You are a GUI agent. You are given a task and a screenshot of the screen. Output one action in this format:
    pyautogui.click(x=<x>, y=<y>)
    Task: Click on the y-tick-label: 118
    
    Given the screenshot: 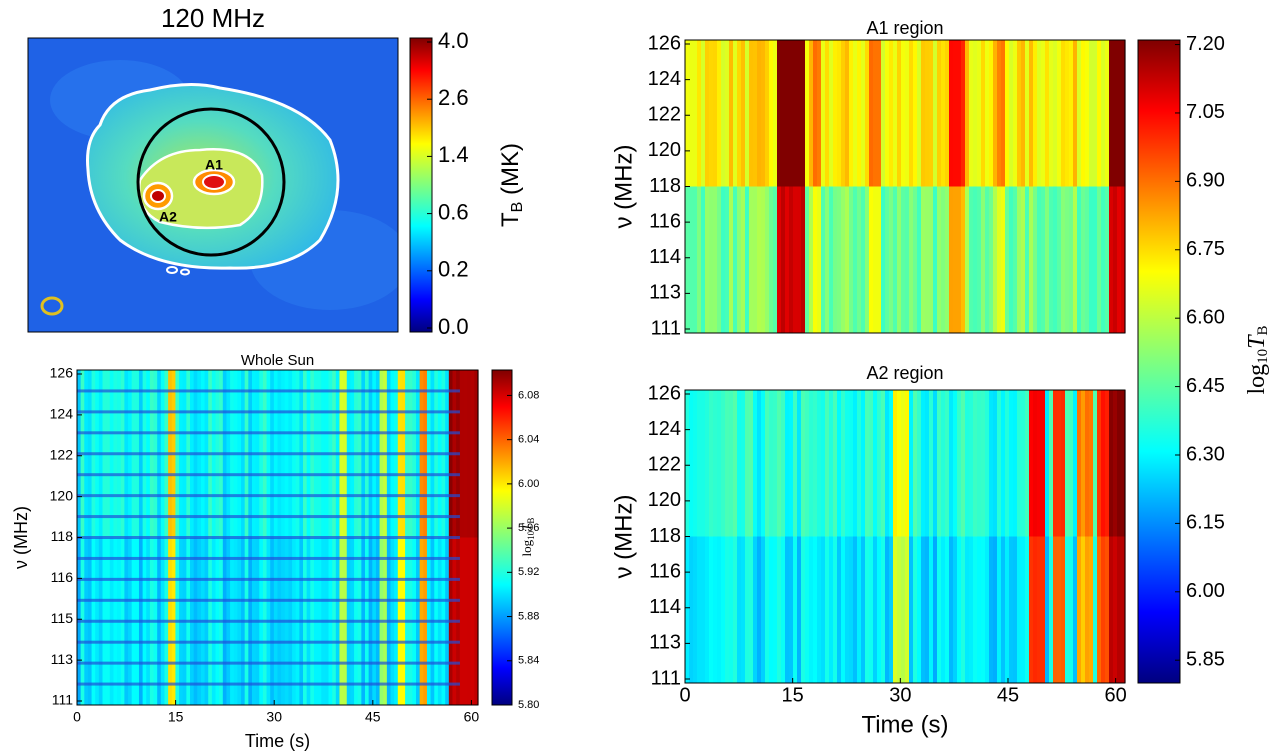 What is the action you would take?
    pyautogui.click(x=665, y=536)
    